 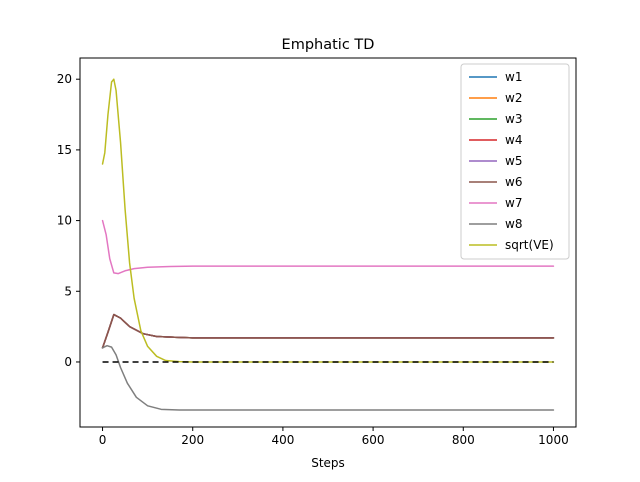 I want to click on legend-label-sqrt-ve: sqrt(VE), so click(x=529, y=245).